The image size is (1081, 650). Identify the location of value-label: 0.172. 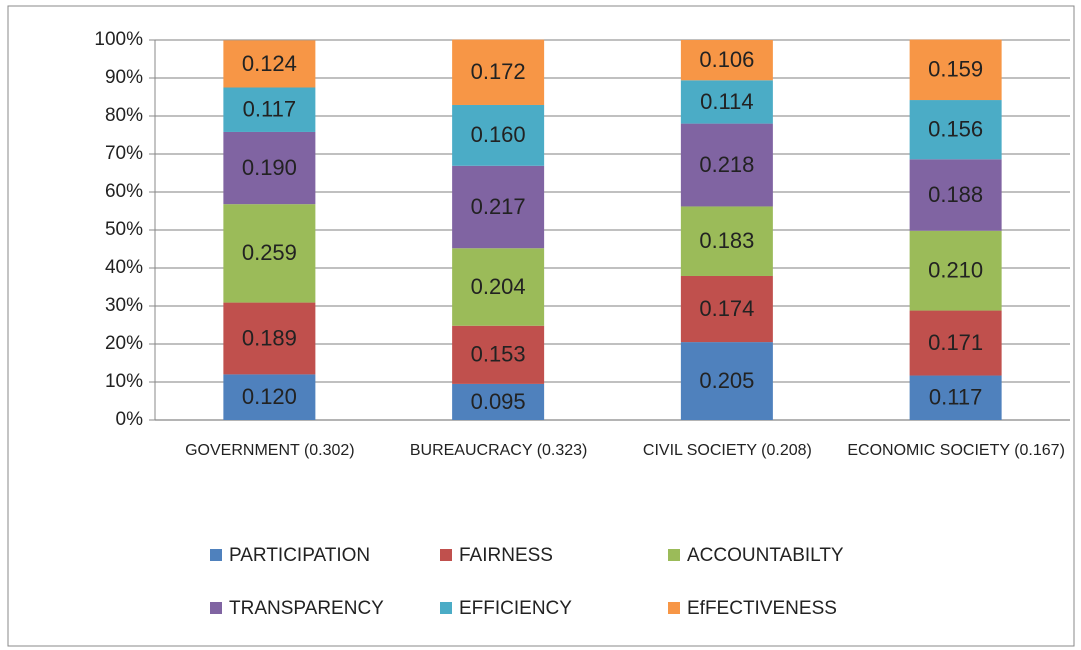
(498, 71).